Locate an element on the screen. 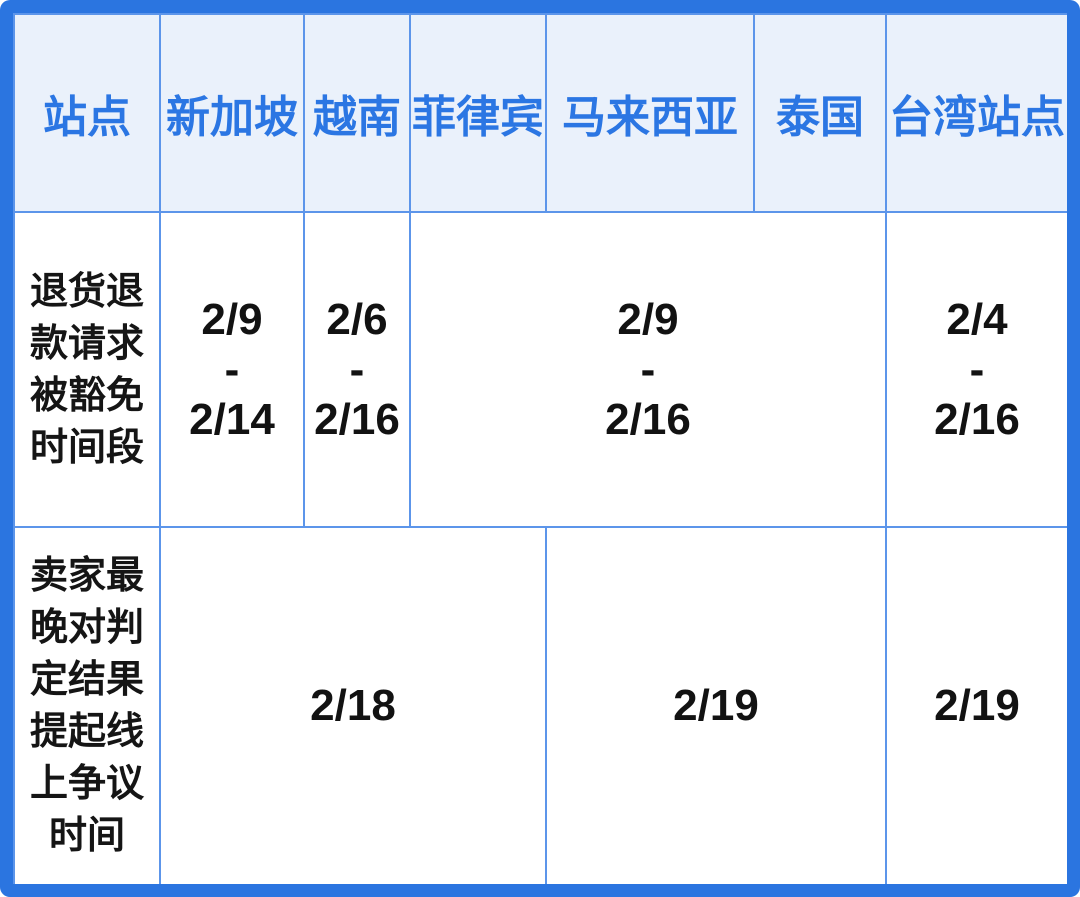 The width and height of the screenshot is (1080, 897). header-site: 站点 is located at coordinates (87, 113).